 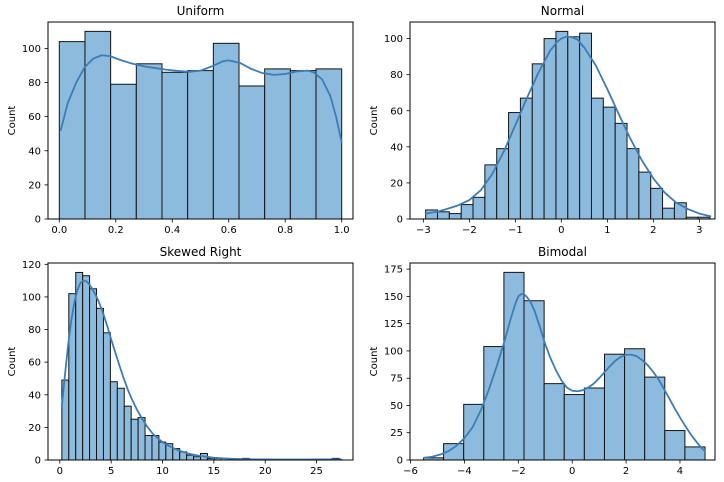 I want to click on x-axis: 0.0 0.2 0.4 0.6 0.8 1.0, so click(x=200, y=227).